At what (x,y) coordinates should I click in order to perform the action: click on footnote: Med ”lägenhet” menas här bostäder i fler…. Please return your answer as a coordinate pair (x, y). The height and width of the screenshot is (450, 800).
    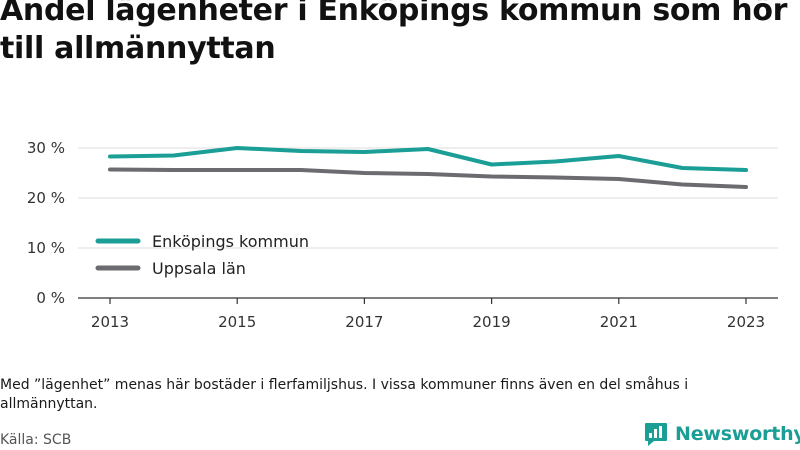
    Looking at the image, I should click on (344, 394).